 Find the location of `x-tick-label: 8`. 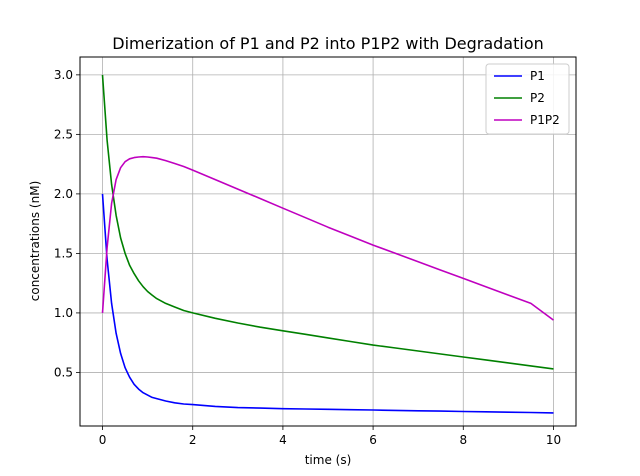

x-tick-label: 8 is located at coordinates (463, 440).